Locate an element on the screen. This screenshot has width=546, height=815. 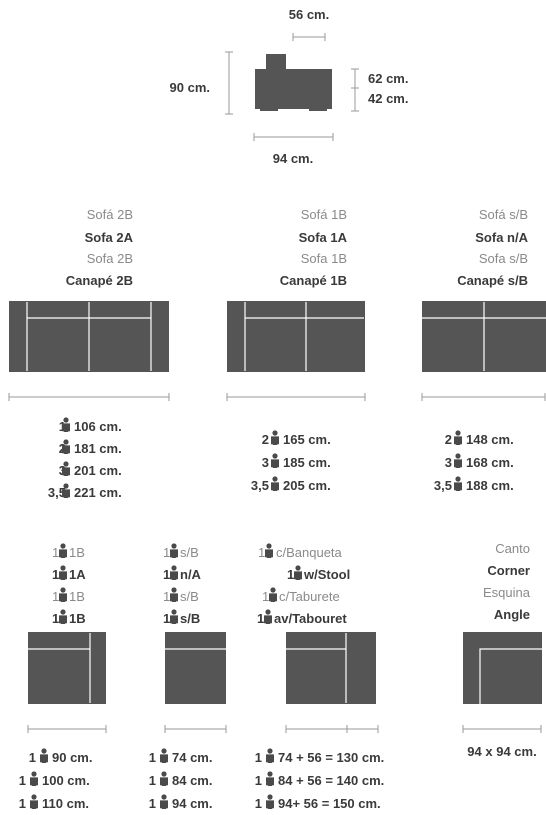
sofa-sb-seats-1: 2 is located at coordinates (448, 439).